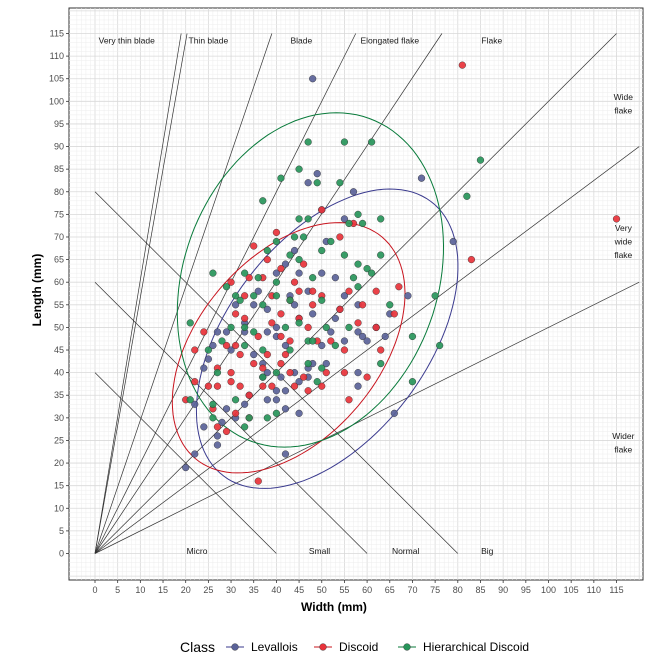 This screenshot has width=672, height=672. I want to click on y-tick-label: 25, so click(59, 440).